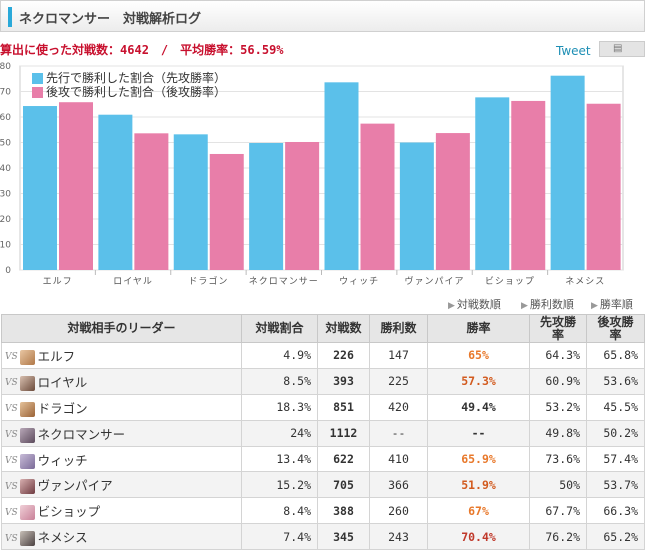  I want to click on wins-cell: 147, so click(398, 355).